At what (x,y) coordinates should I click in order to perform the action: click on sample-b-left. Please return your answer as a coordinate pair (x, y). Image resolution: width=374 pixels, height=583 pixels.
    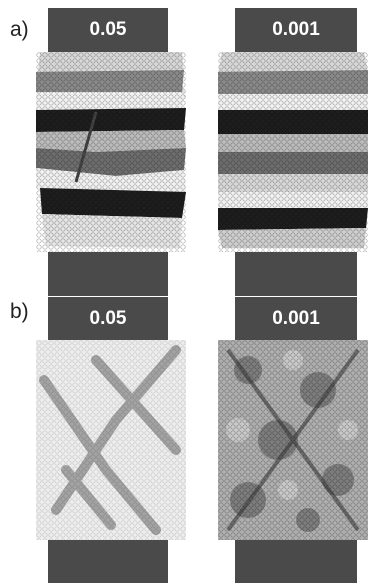
    Looking at the image, I should click on (111, 440).